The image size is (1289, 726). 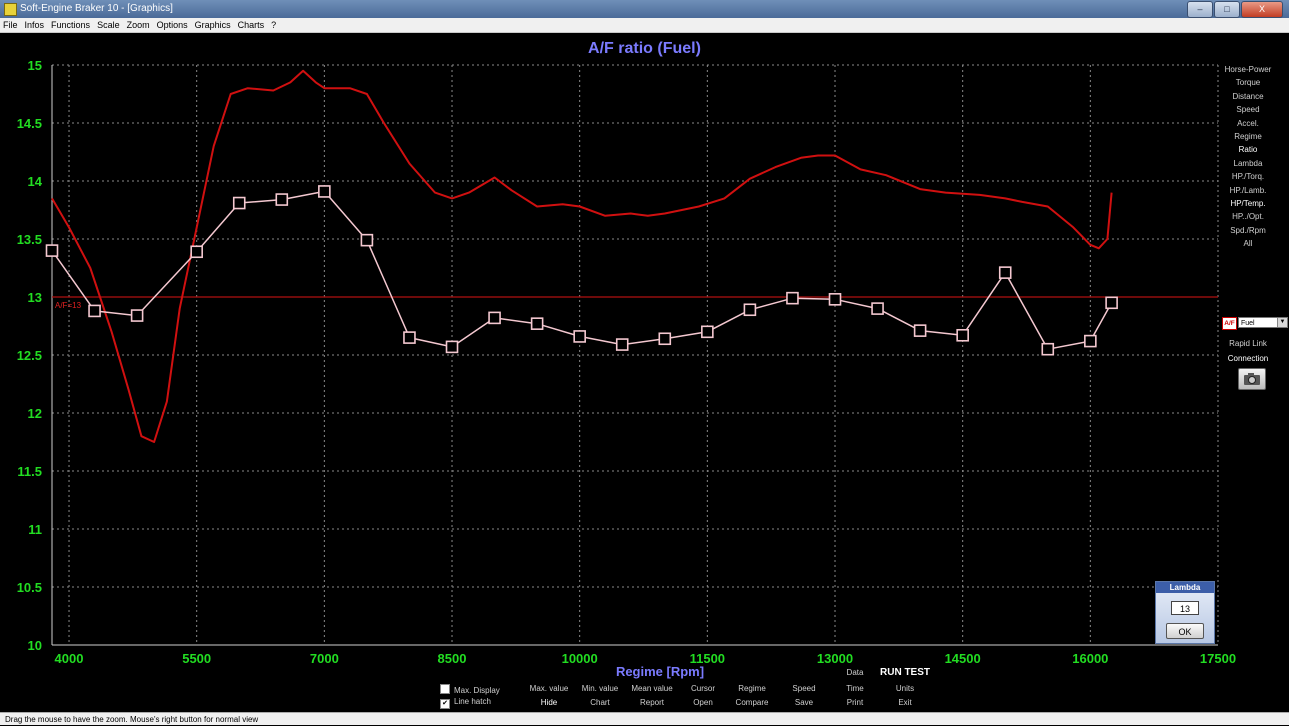 What do you see at coordinates (1248, 203) in the screenshot?
I see `side-item-hp-temp: HP/Temp.` at bounding box center [1248, 203].